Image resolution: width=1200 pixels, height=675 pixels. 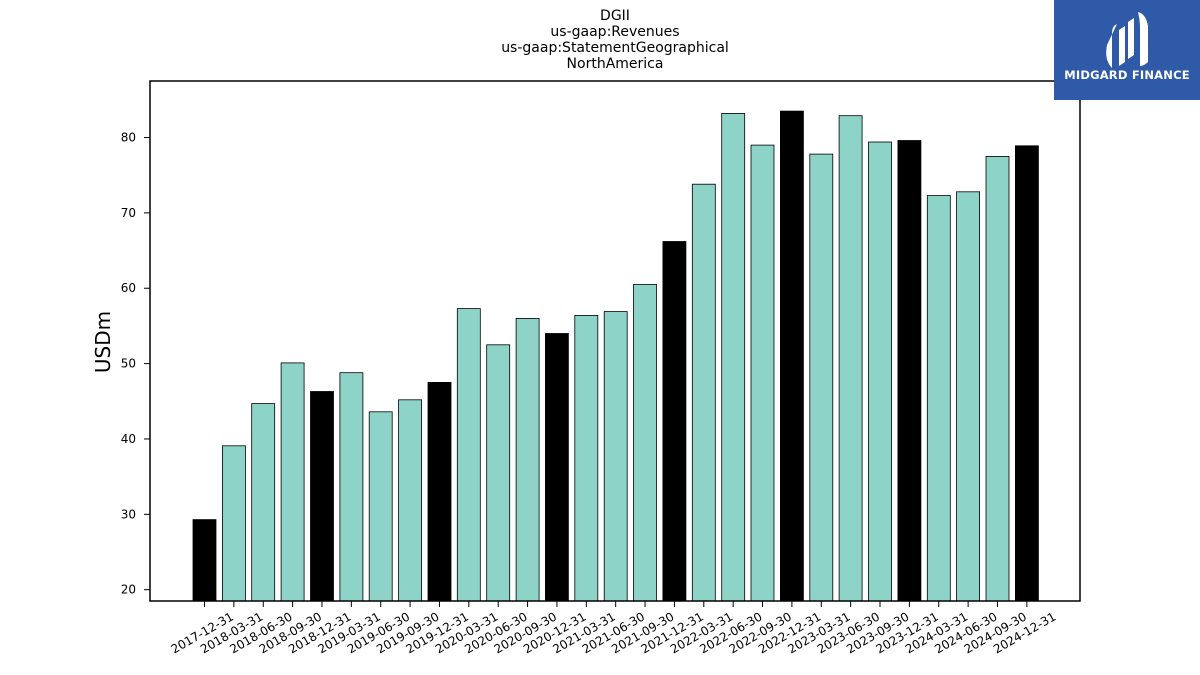 What do you see at coordinates (614, 32) in the screenshot?
I see `title-line-2: us-gaap:Revenues` at bounding box center [614, 32].